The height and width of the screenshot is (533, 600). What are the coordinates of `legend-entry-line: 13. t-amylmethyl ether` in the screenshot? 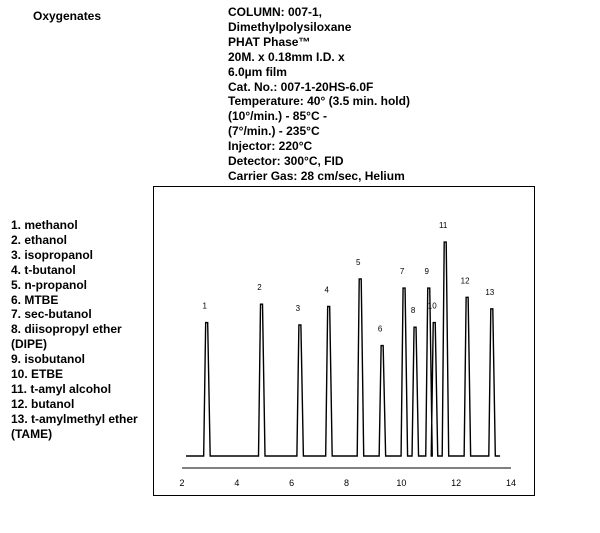 It's located at (74, 418).